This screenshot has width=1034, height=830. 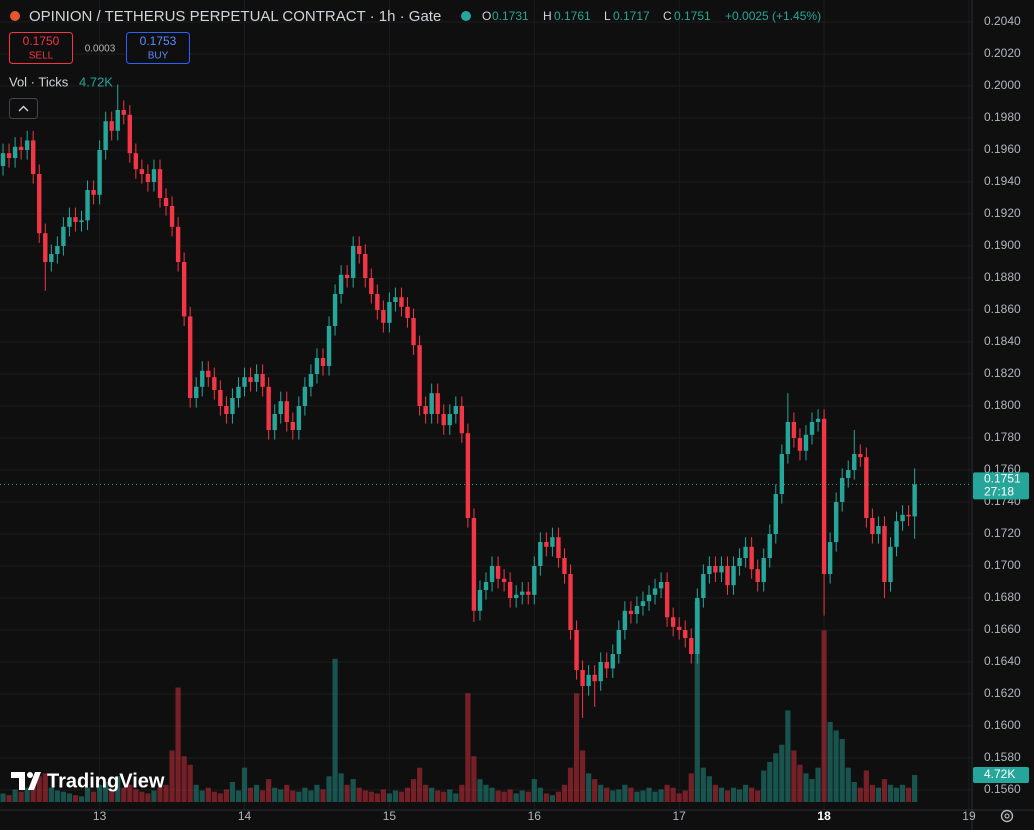 What do you see at coordinates (1002, 245) in the screenshot?
I see `y-tick-label: 0.1900` at bounding box center [1002, 245].